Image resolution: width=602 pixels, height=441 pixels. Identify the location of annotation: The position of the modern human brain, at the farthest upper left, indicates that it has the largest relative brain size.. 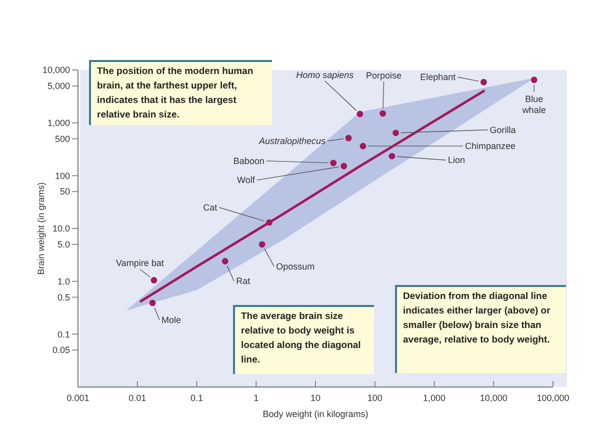
(175, 93).